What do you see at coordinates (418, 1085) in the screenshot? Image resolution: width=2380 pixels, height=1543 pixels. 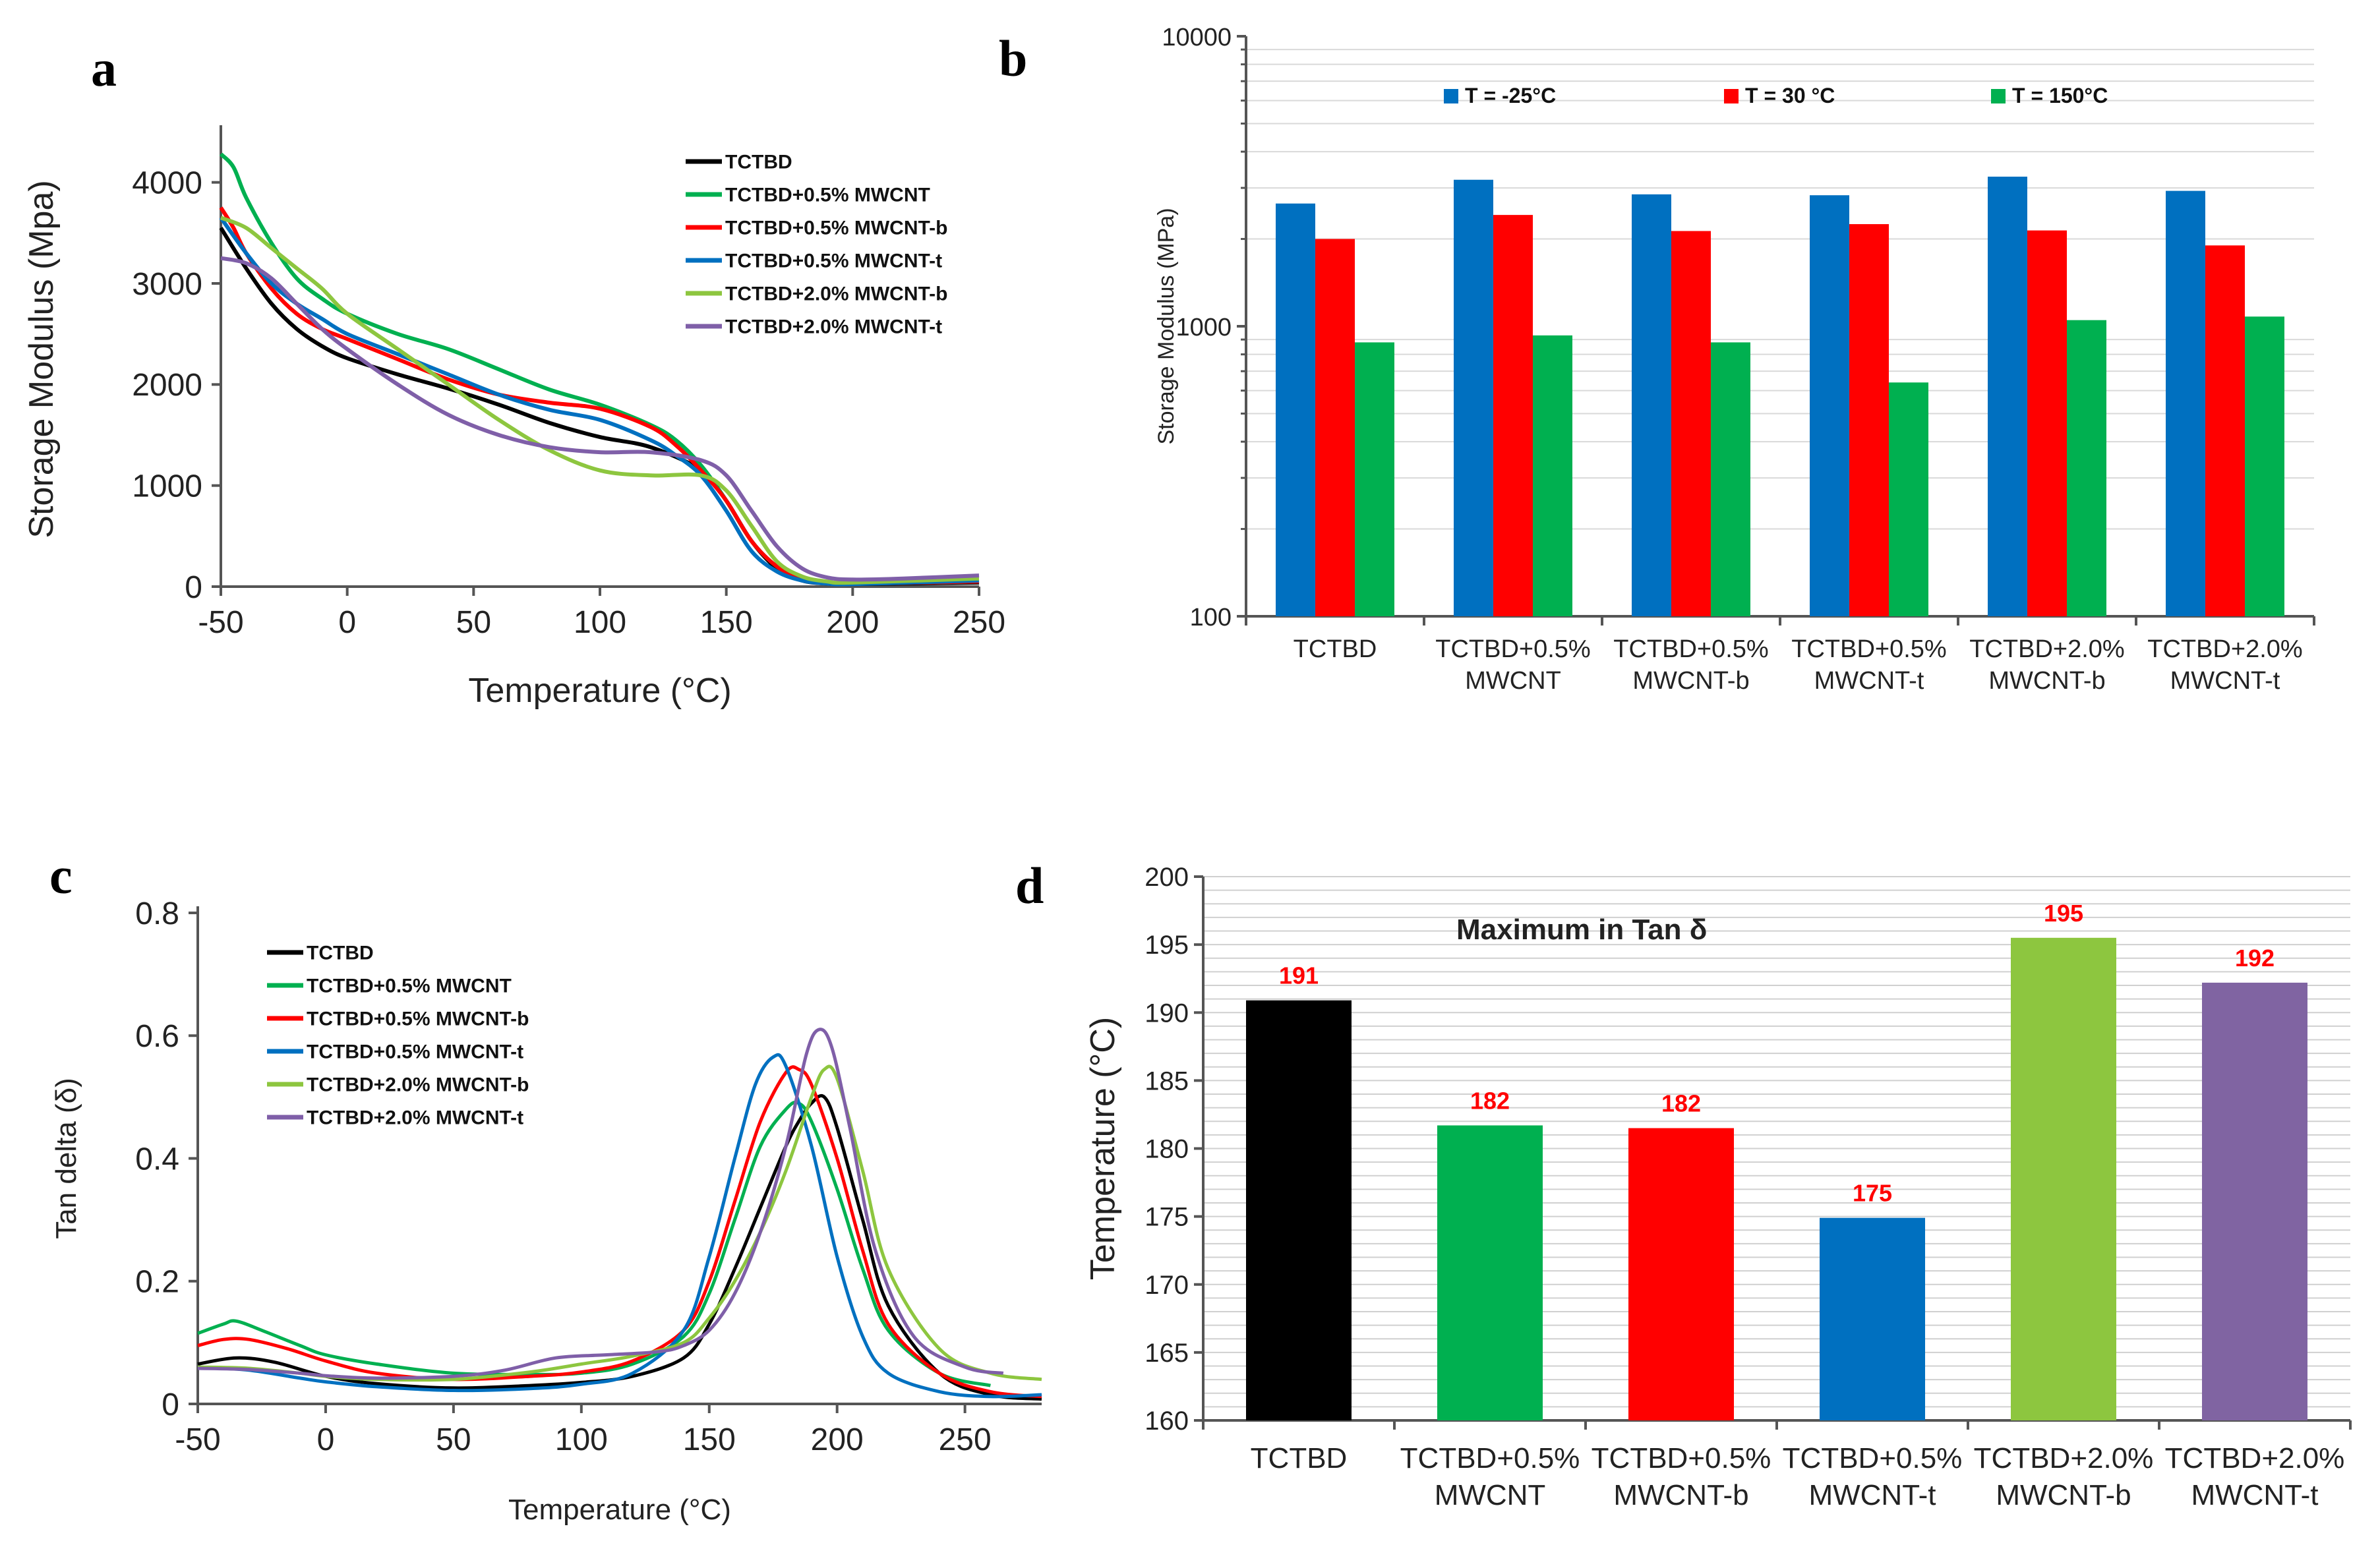 I see `chart-c-legend-label-tctbd-2-0-mwcnt-b: TCTBD+2.0% MWCNT-b` at bounding box center [418, 1085].